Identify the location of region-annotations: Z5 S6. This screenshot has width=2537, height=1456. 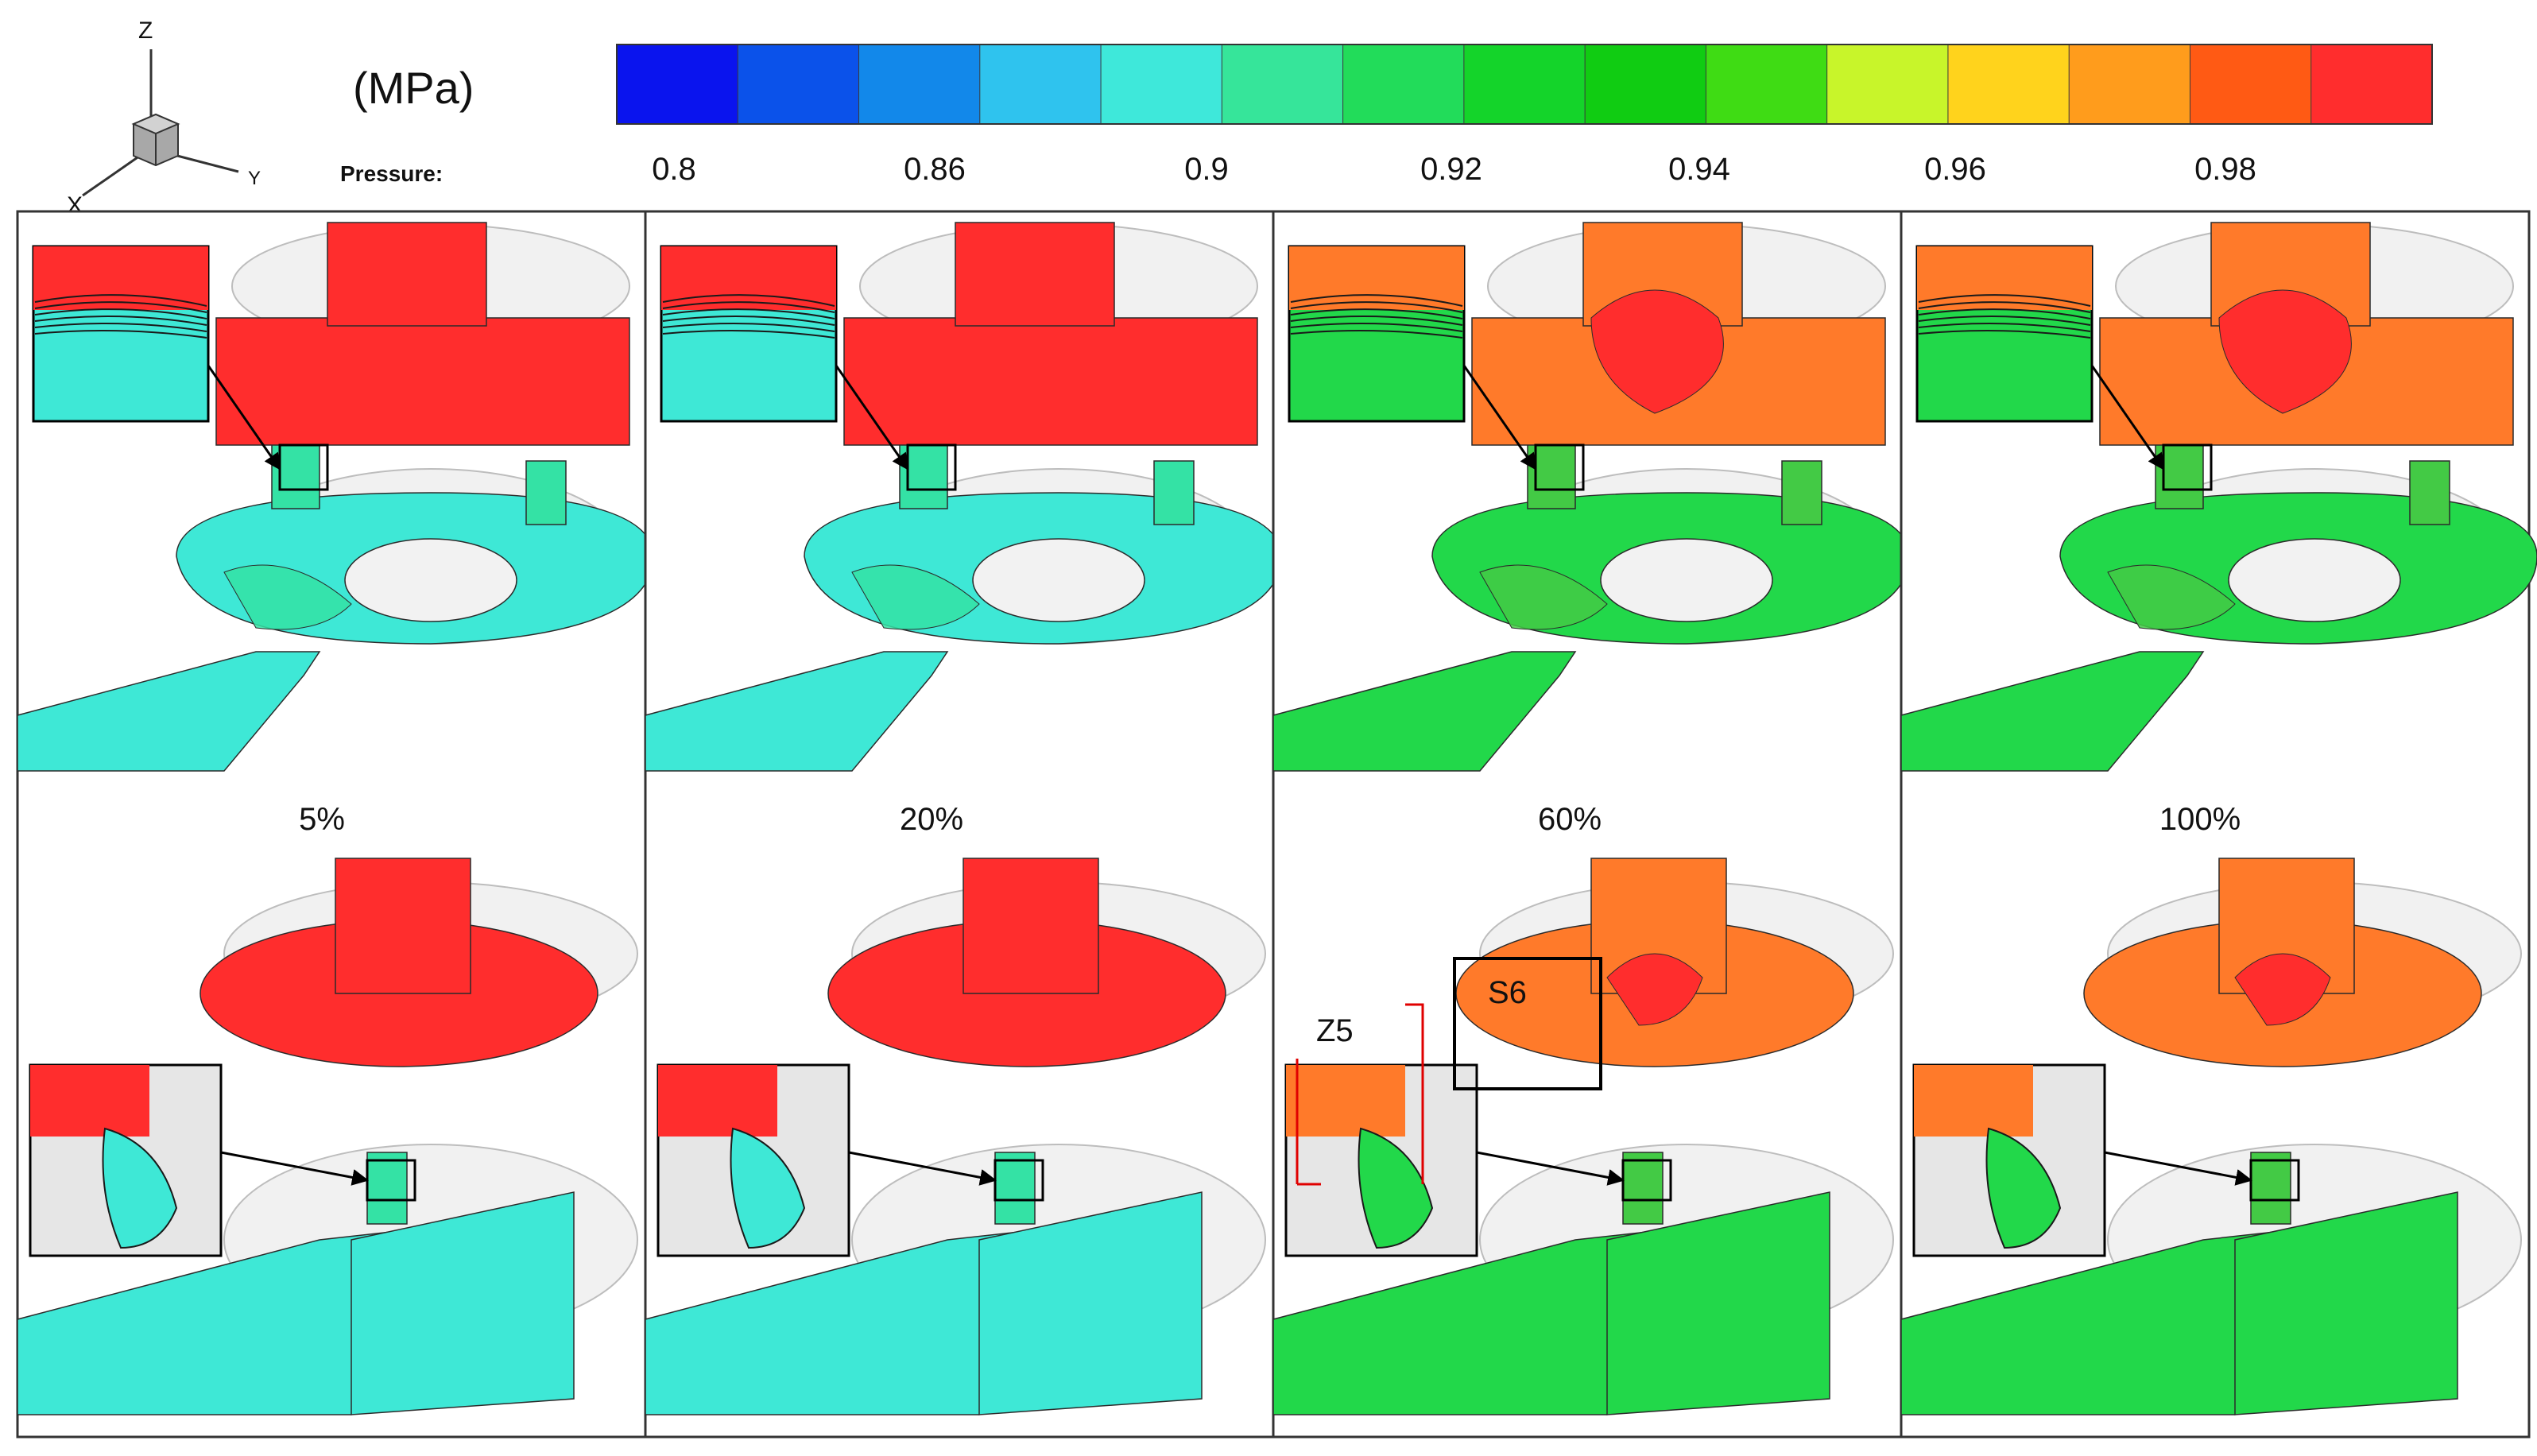
(1449, 1071).